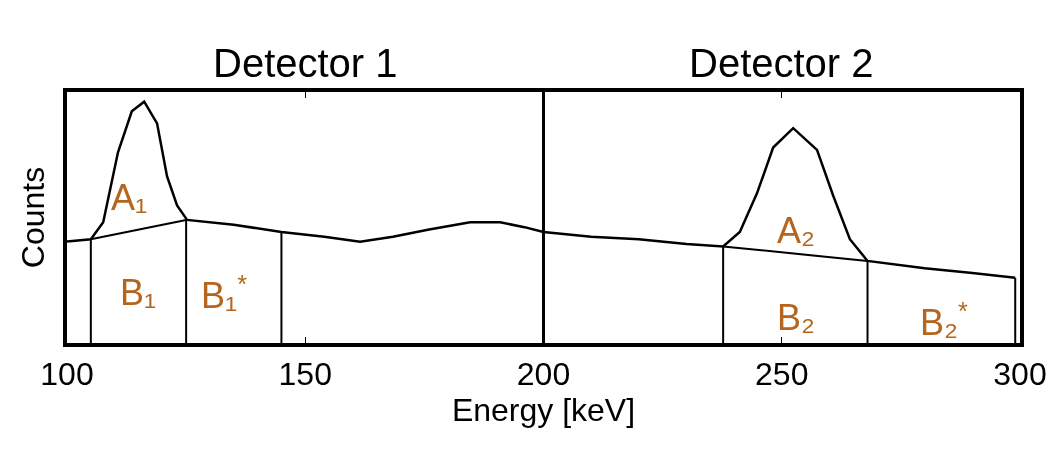 This screenshot has width=1063, height=464. Describe the element at coordinates (67, 374) in the screenshot. I see `x-tick-label: 100` at that location.